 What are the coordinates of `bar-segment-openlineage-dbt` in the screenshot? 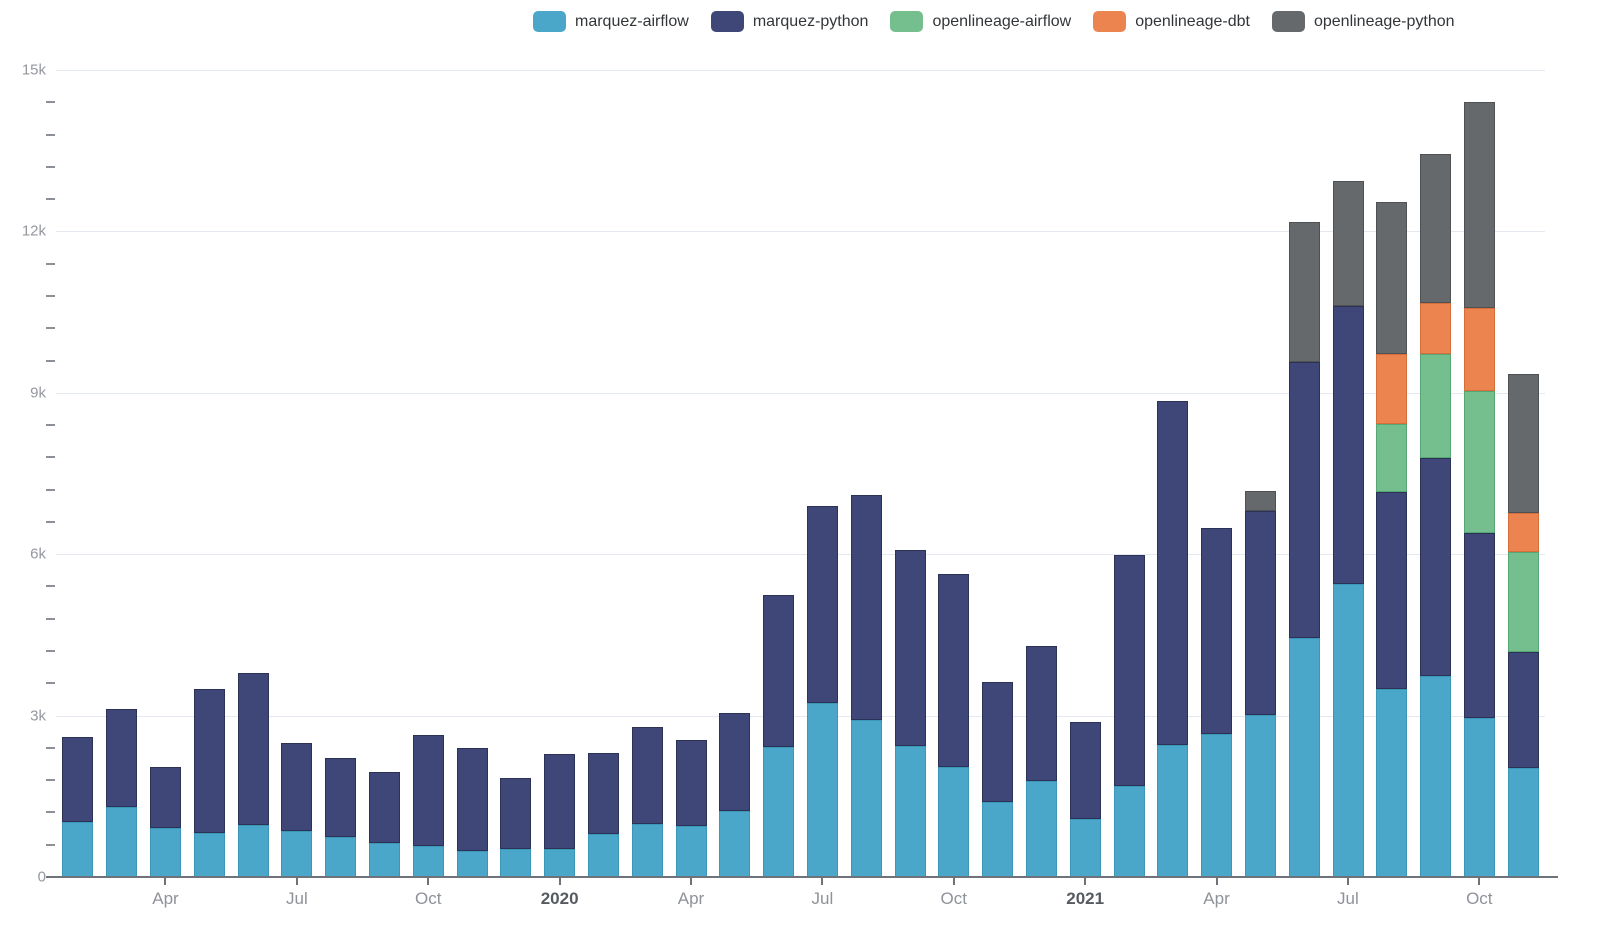 It's located at (1436, 328).